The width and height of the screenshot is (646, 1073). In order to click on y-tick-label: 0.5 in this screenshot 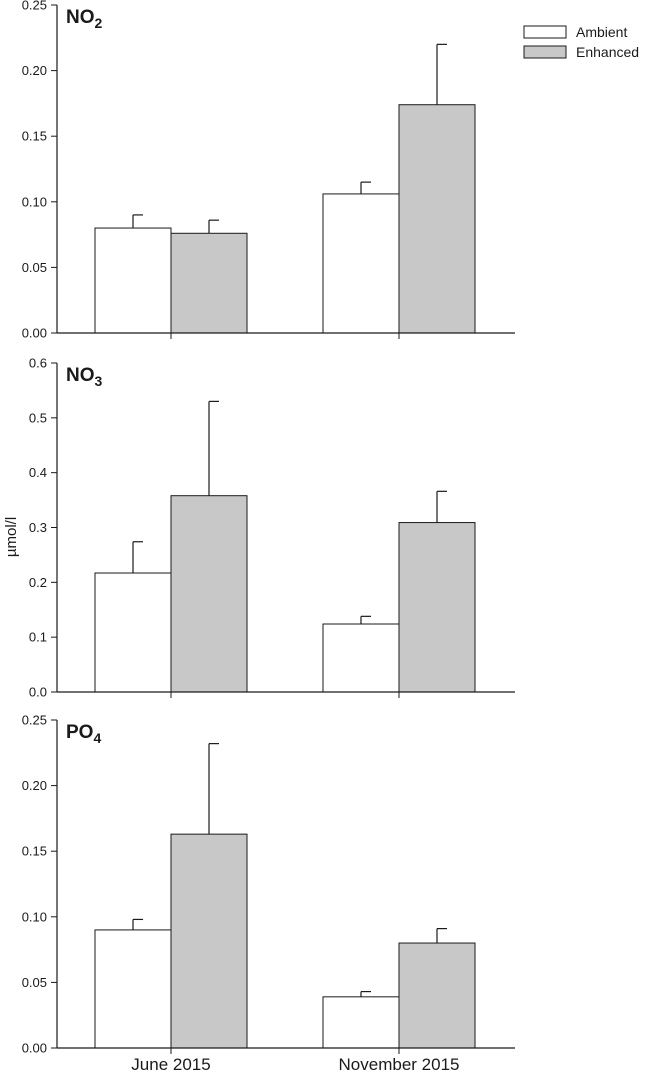, I will do `click(38, 417)`.